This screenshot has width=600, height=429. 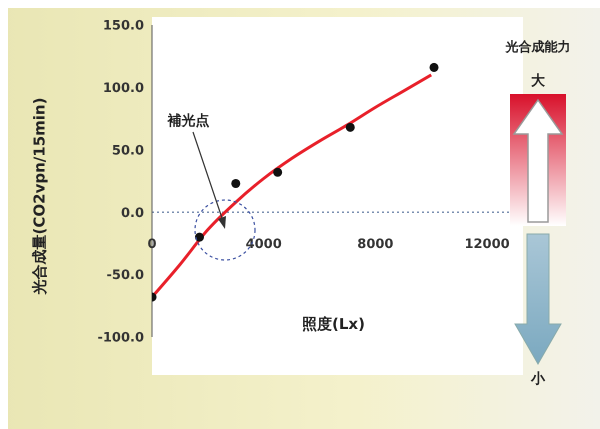 I want to click on text: 大, so click(x=538, y=81).